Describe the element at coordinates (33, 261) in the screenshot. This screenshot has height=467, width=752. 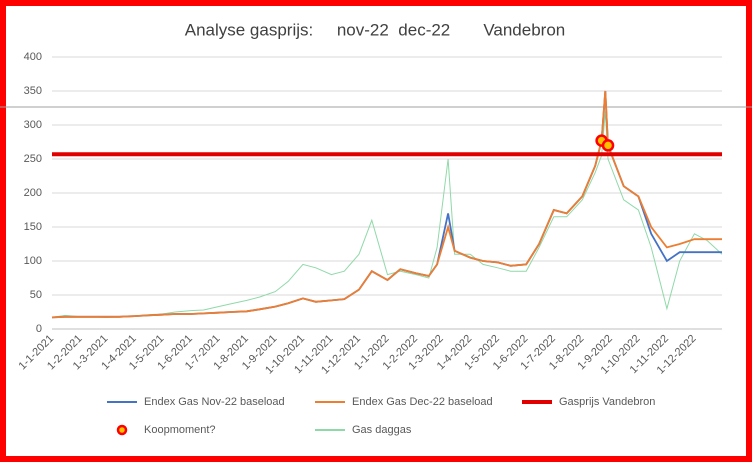
I see `y-tick-label: 100` at that location.